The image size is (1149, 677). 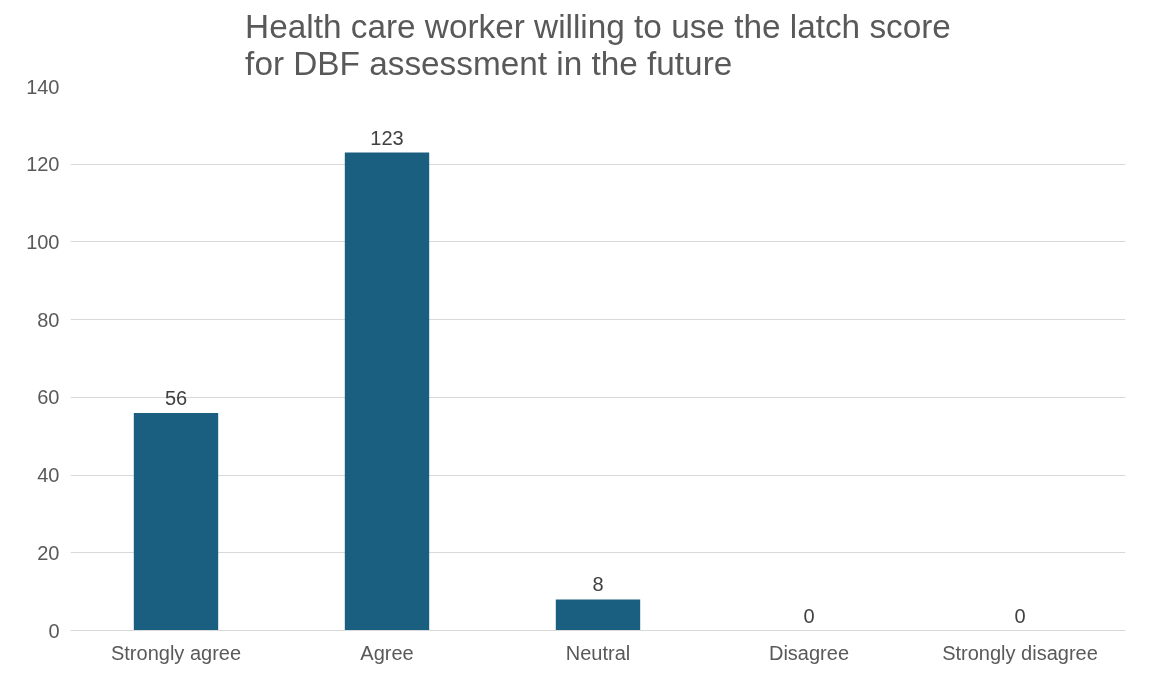 I want to click on x-tick-label: Strongly disagree, so click(x=1020, y=652).